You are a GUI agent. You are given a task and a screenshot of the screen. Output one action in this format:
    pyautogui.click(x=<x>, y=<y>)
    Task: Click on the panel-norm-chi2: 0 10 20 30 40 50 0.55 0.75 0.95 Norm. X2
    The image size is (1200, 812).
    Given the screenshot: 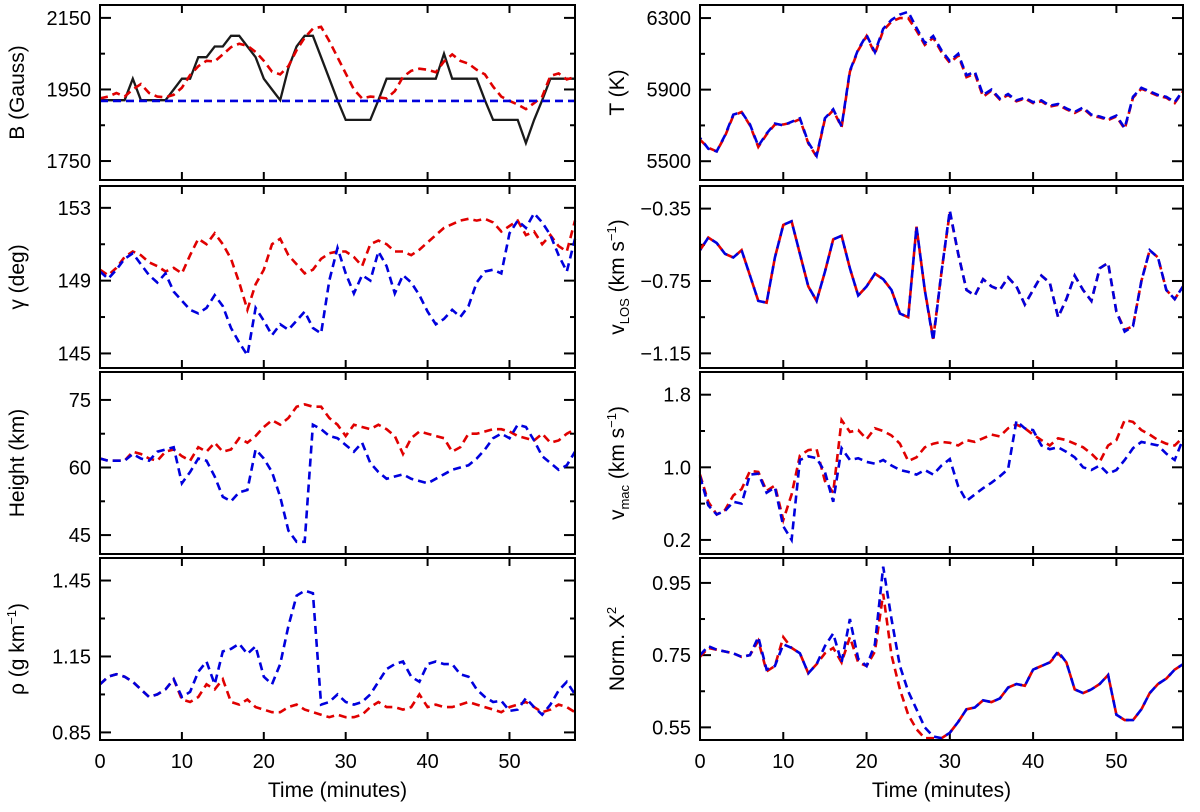 What is the action you would take?
    pyautogui.click(x=894, y=665)
    